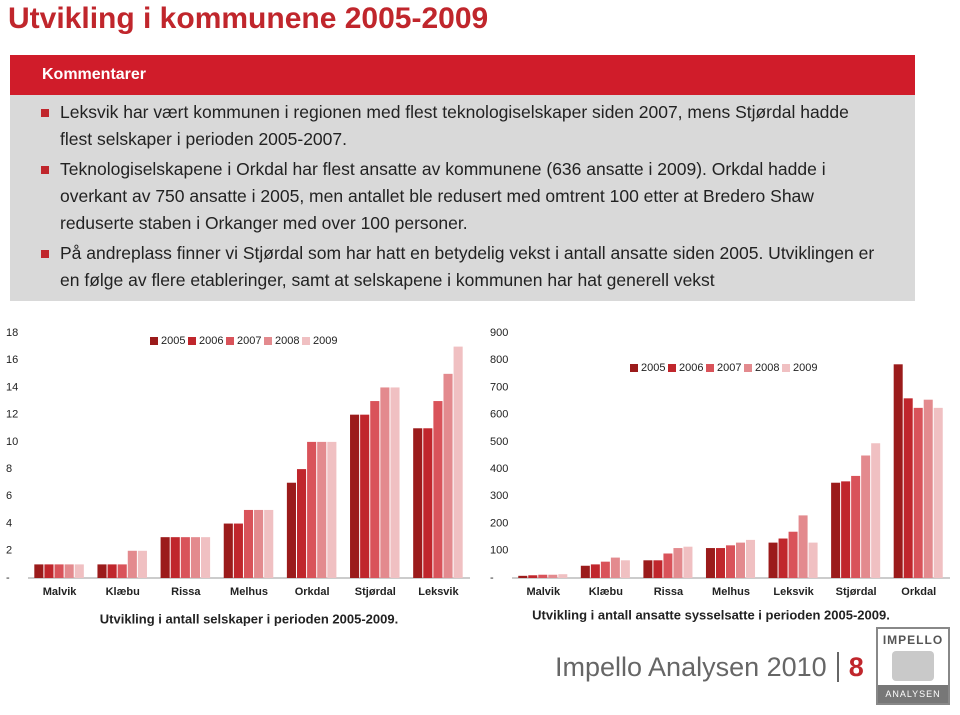 The image size is (960, 715). What do you see at coordinates (9, 469) in the screenshot?
I see `y-tick-label: 8` at bounding box center [9, 469].